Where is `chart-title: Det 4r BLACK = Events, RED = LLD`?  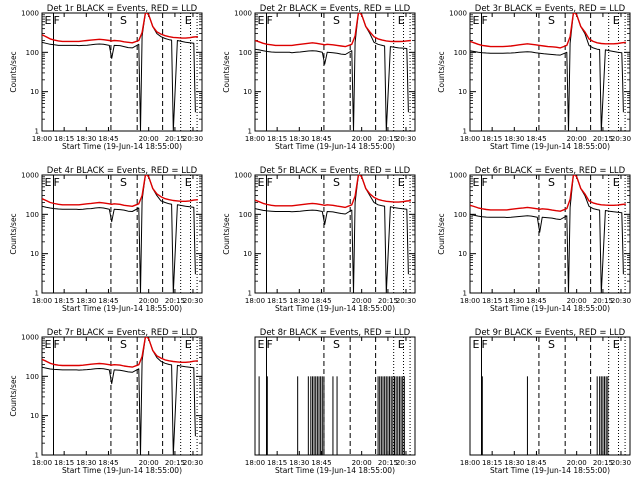
chart-title: Det 4r BLACK = Events, RED = LLD is located at coordinates (122, 171).